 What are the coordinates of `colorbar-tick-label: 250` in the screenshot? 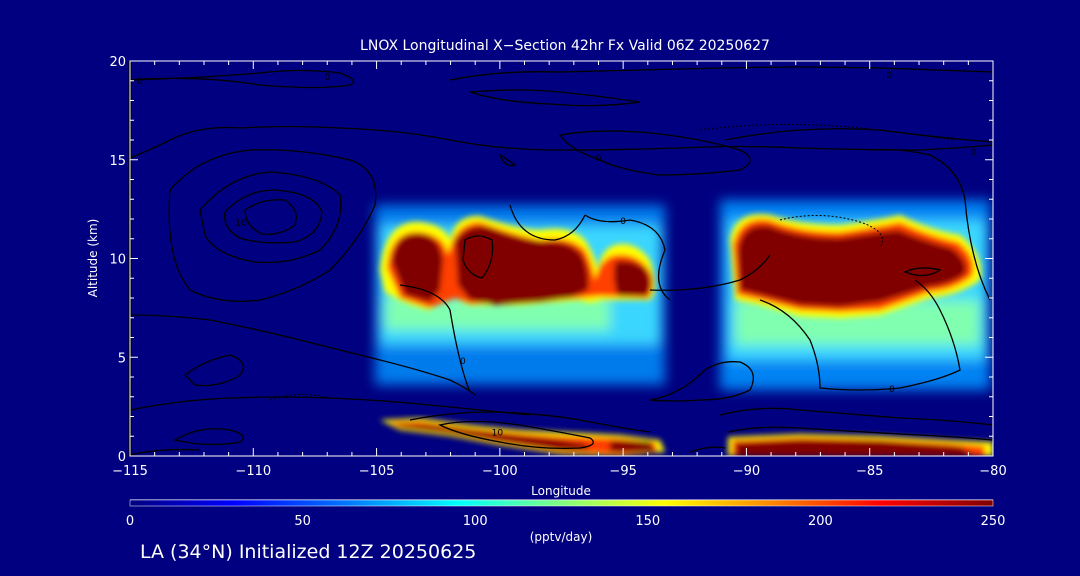 It's located at (993, 521).